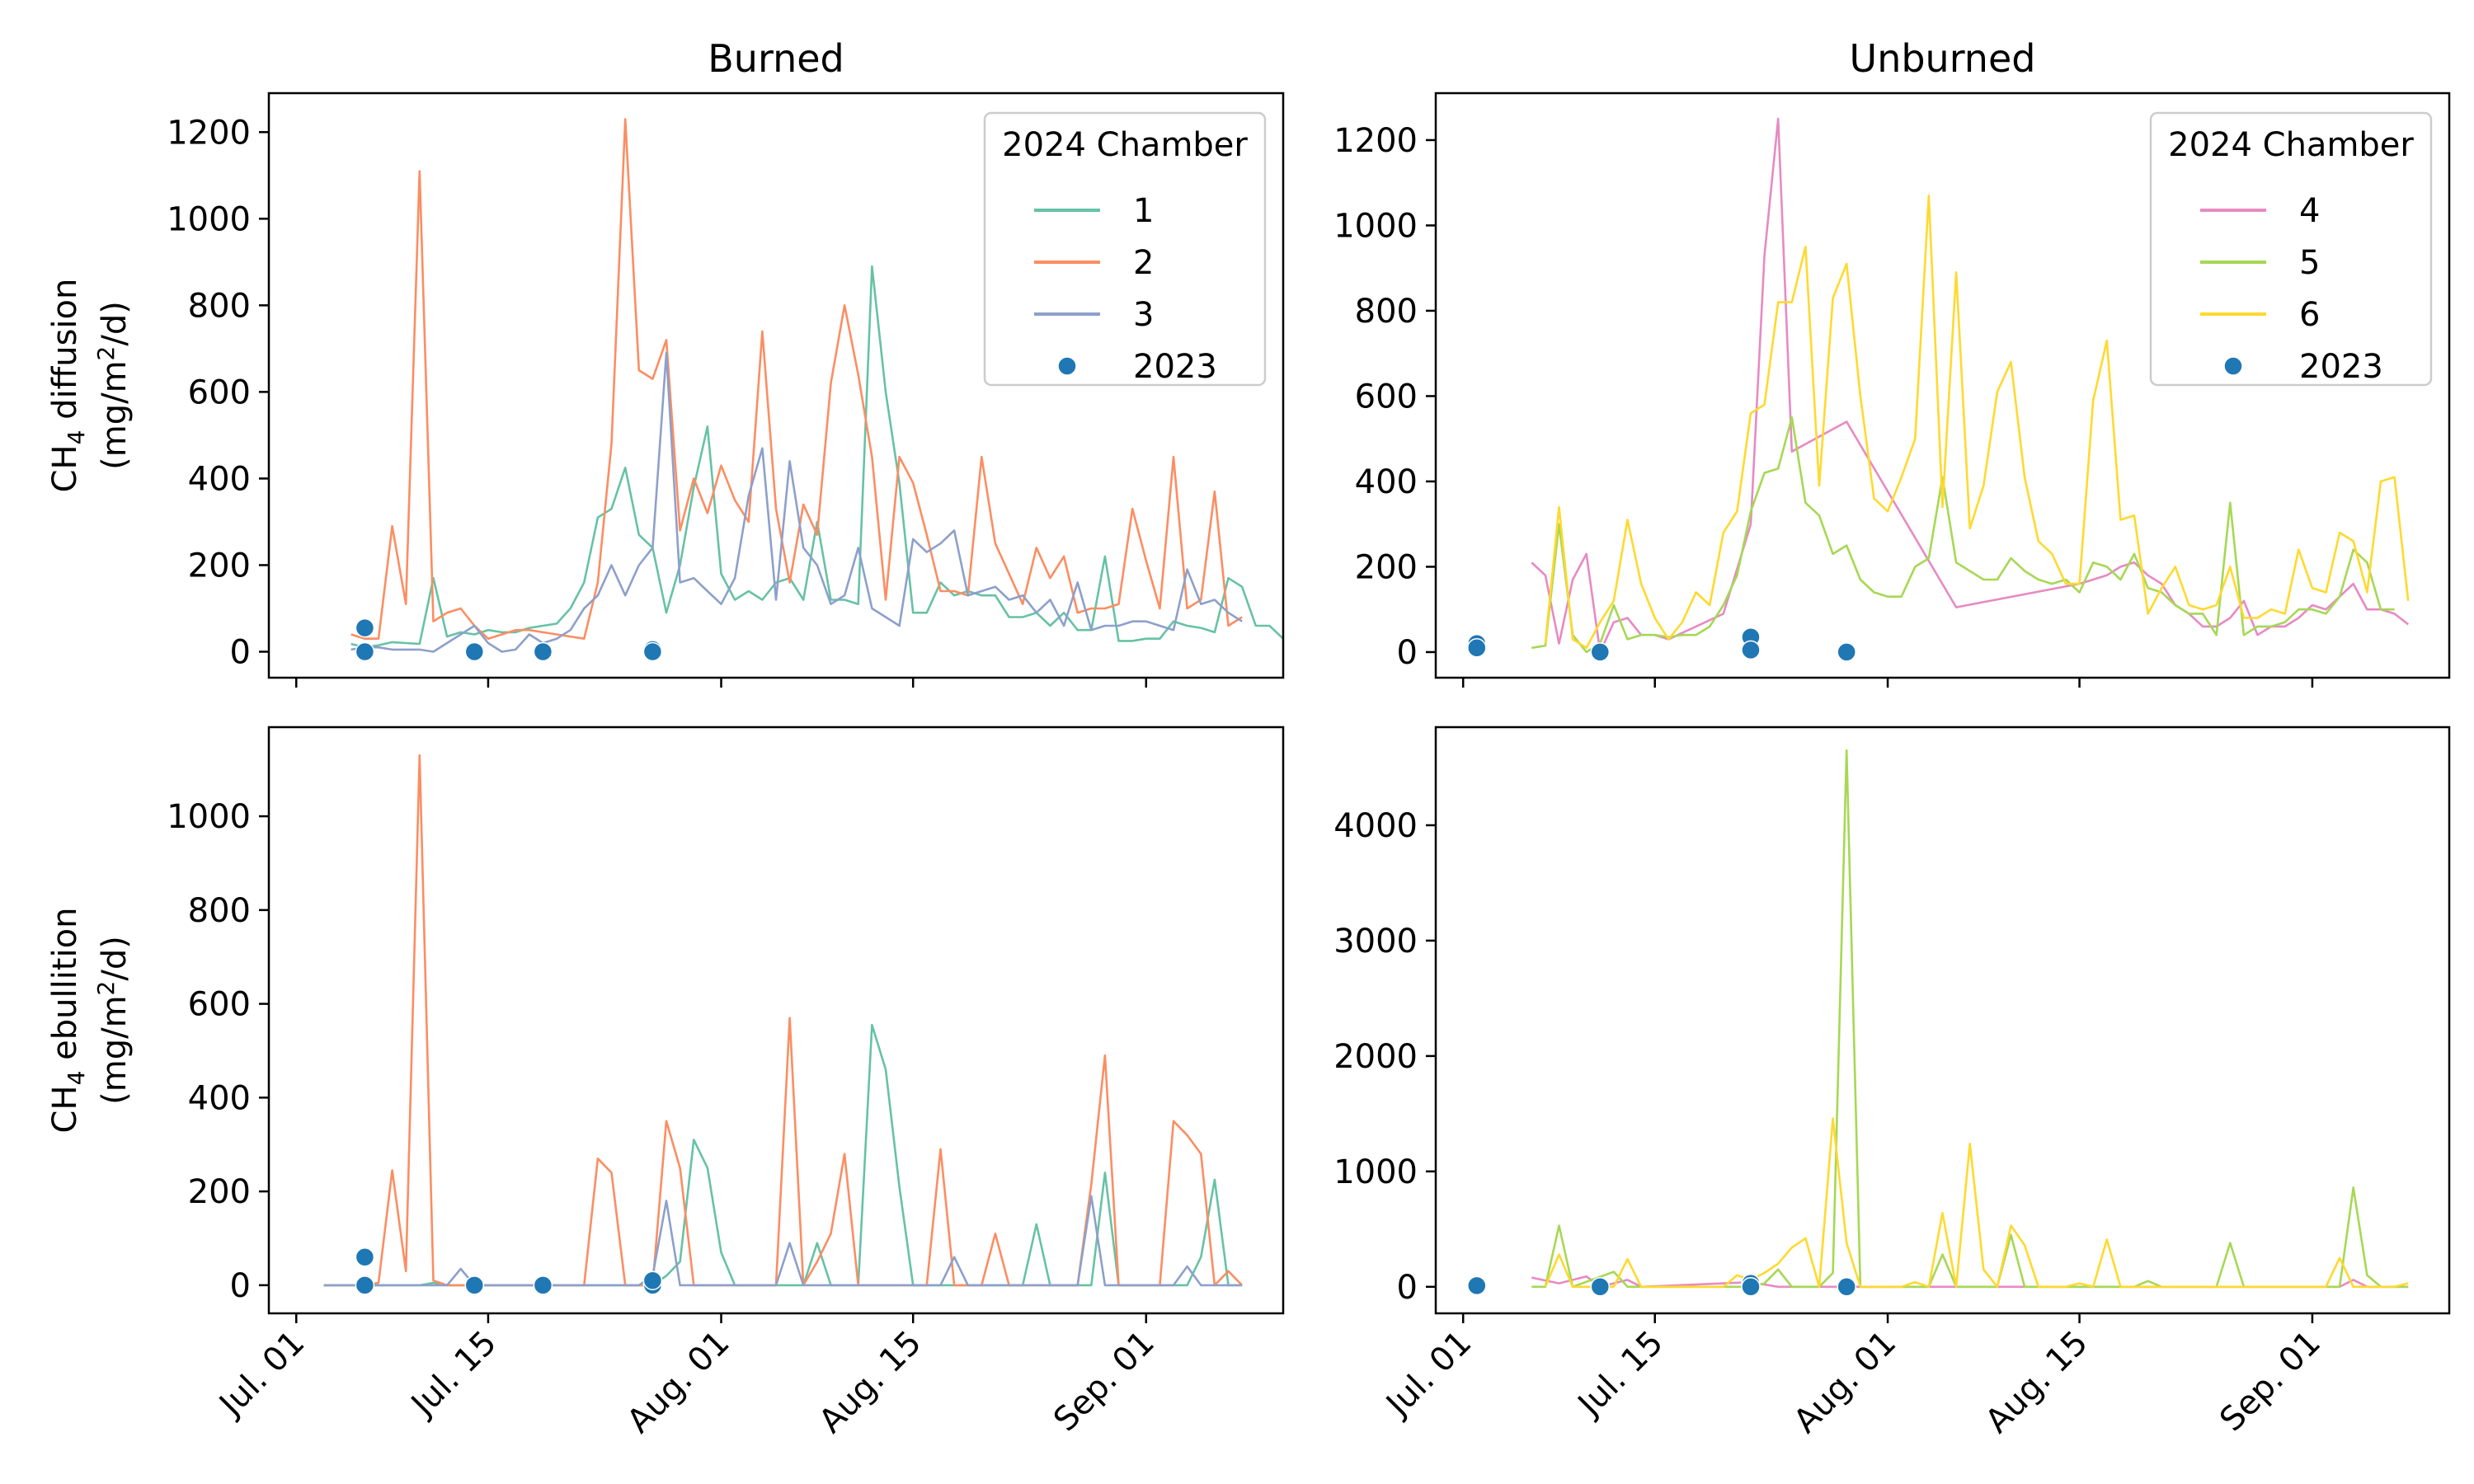 Image resolution: width=2474 pixels, height=1484 pixels. I want to click on y-tick-label: 3000, so click(1375, 942).